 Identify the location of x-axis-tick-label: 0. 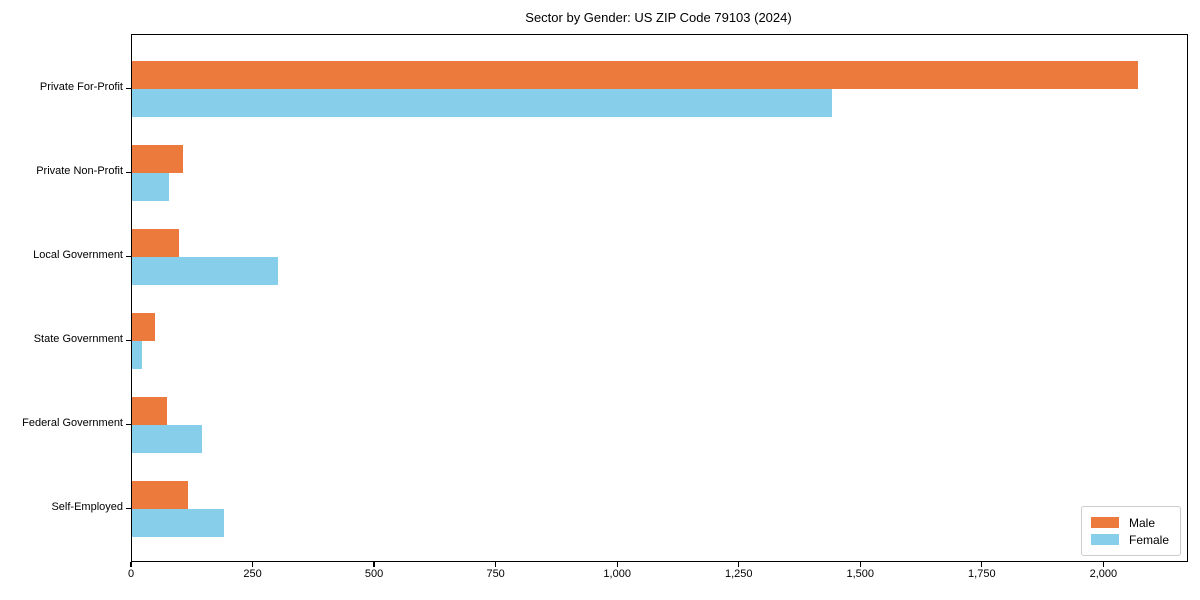
(131, 574).